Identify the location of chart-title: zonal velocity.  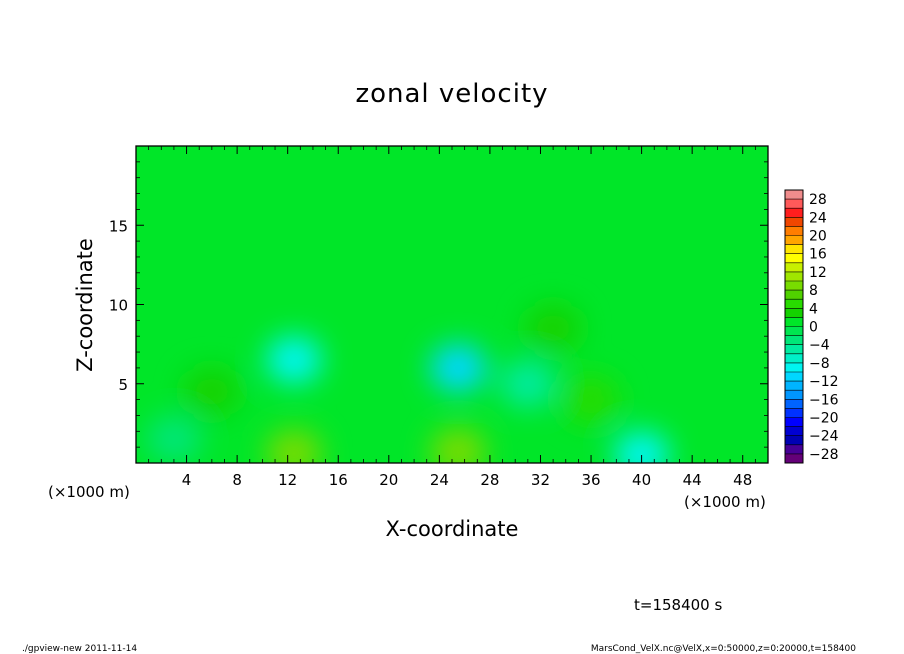
(451, 94).